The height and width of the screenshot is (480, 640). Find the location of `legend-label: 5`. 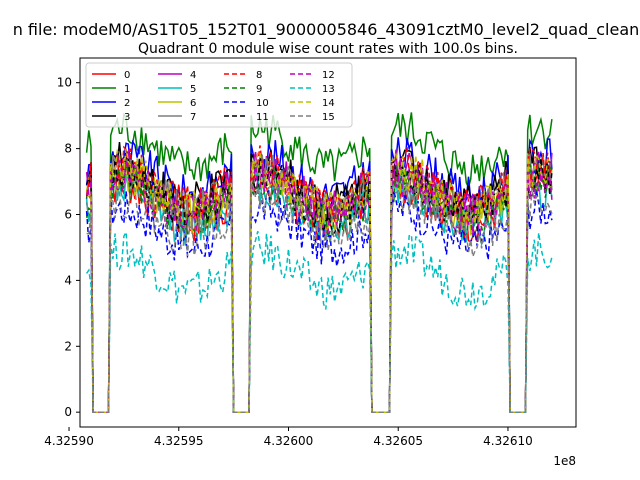

legend-label: 5 is located at coordinates (193, 89).